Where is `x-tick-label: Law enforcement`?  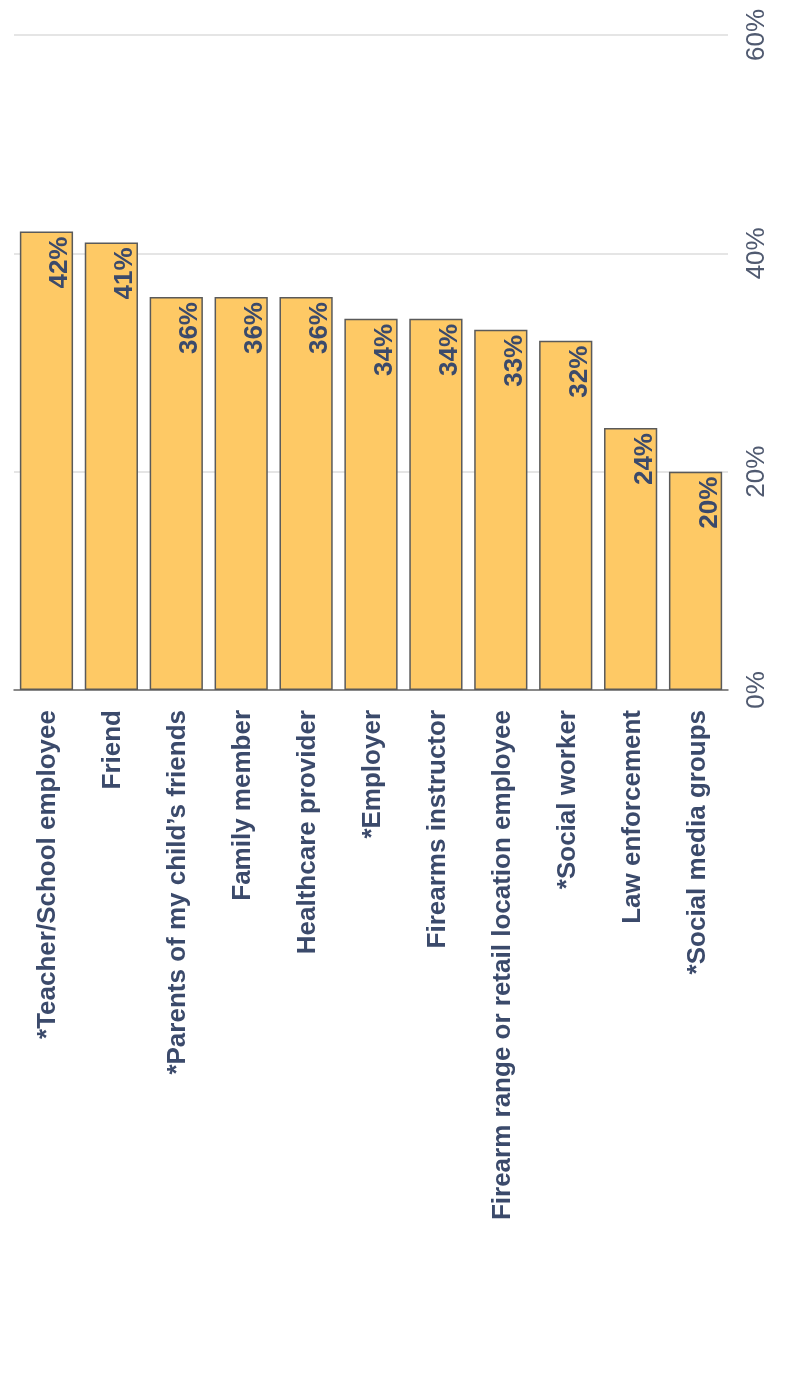 x-tick-label: Law enforcement is located at coordinates (630, 816).